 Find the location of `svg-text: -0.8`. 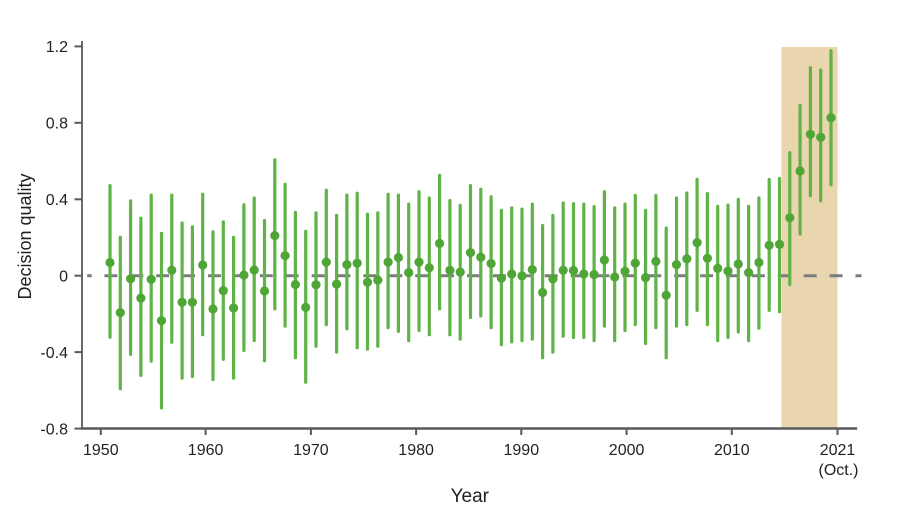

svg-text: -0.8 is located at coordinates (54, 429).